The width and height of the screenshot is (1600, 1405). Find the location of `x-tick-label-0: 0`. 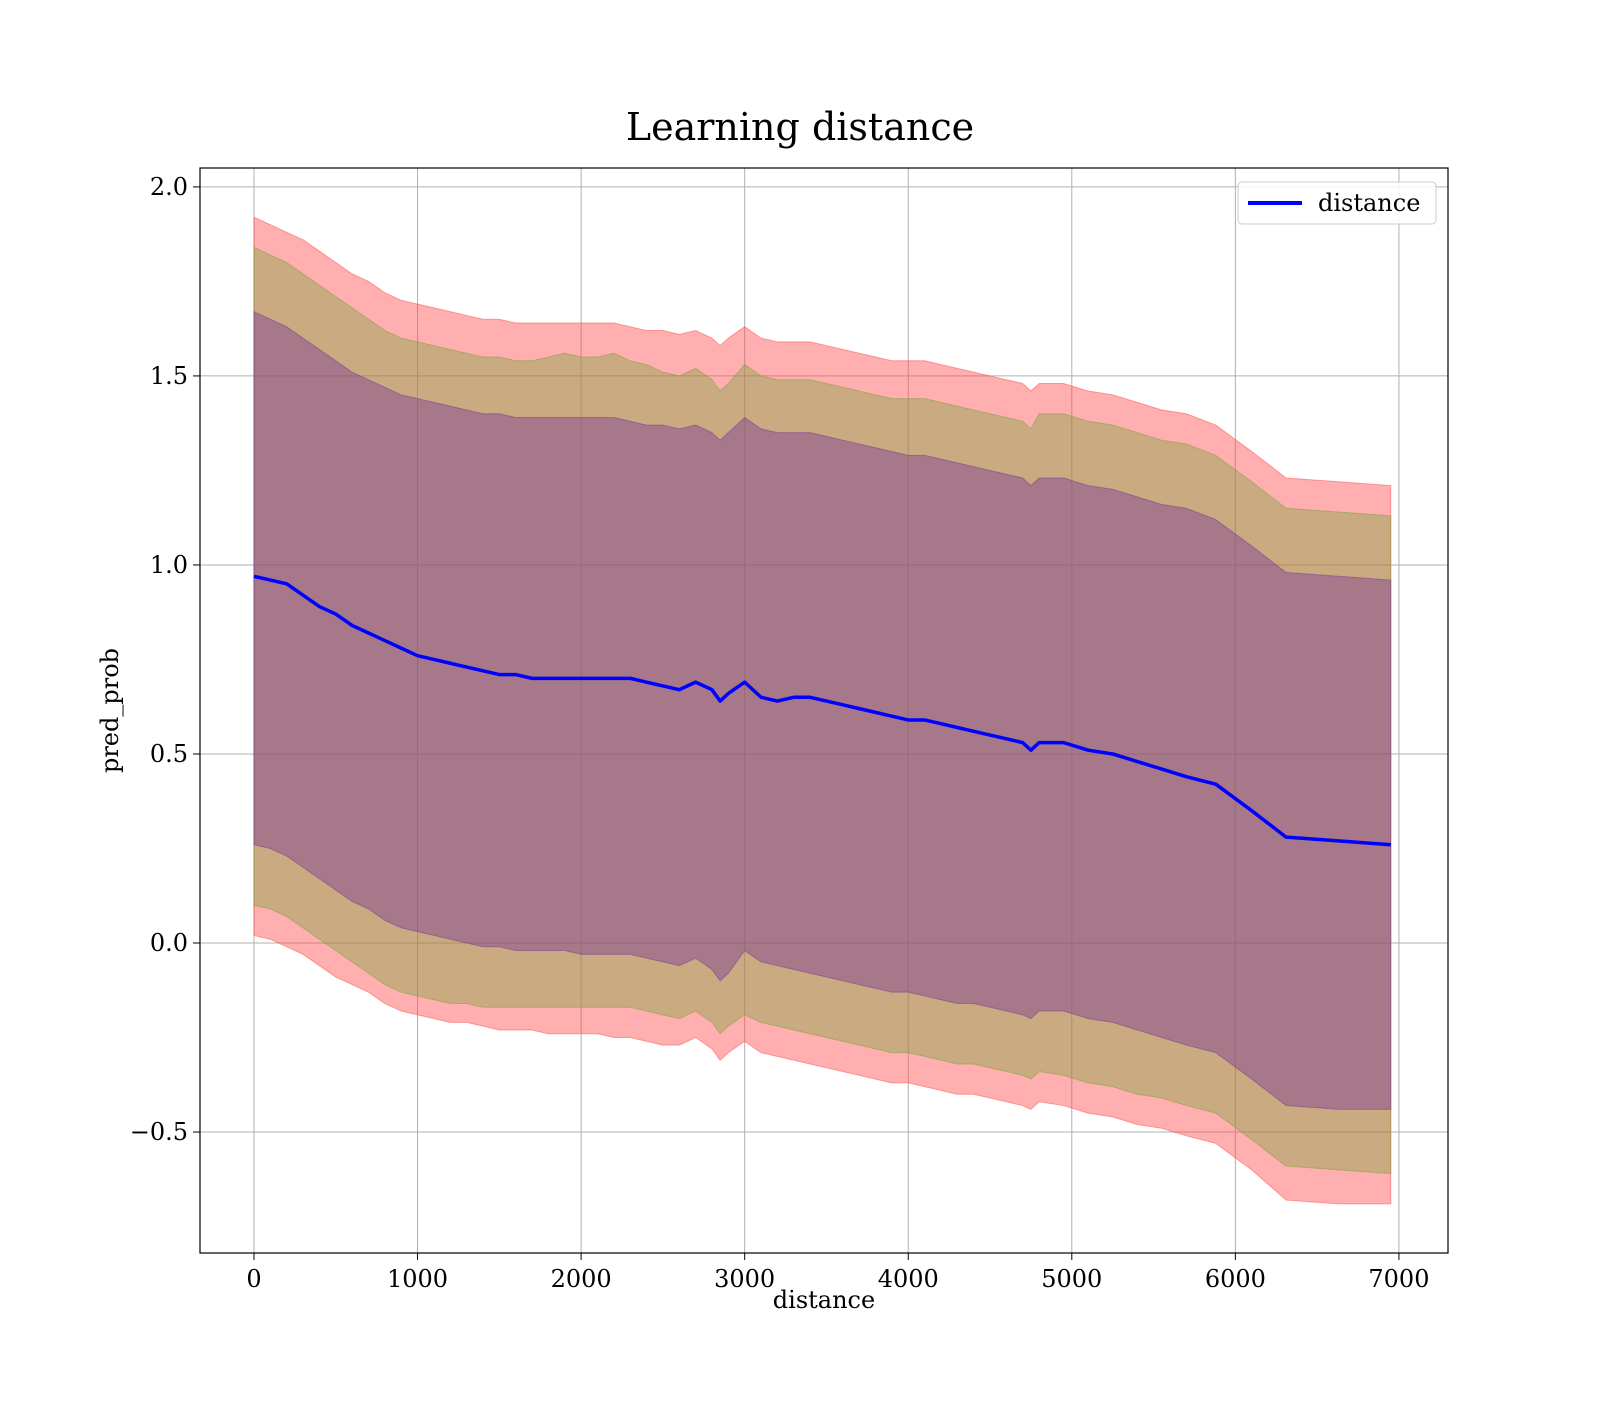

x-tick-label-0: 0 is located at coordinates (253, 1279).